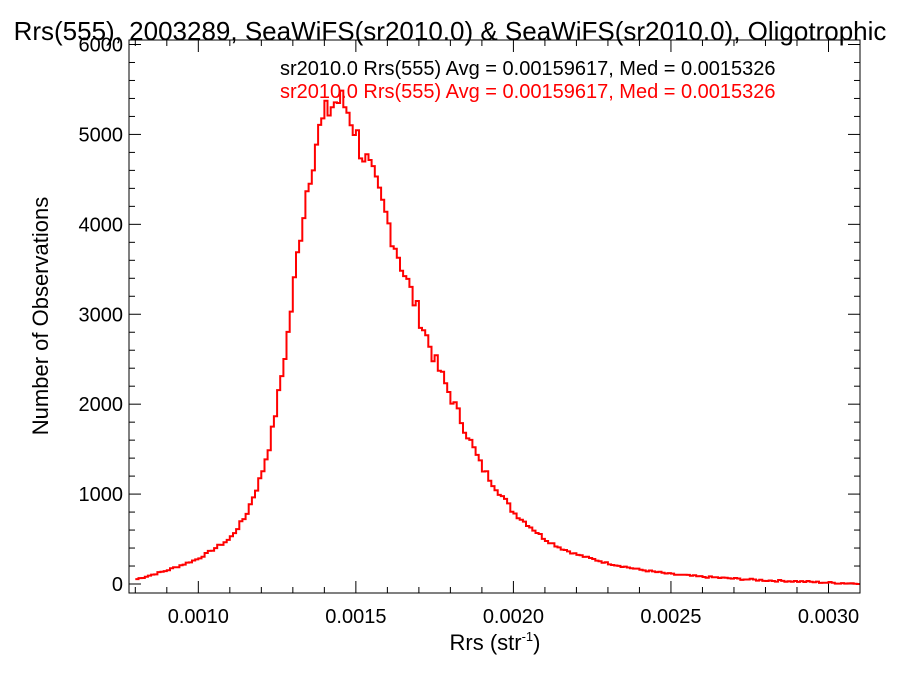 The height and width of the screenshot is (675, 900). I want to click on y-axis-label: Number of Observations, so click(40, 316).